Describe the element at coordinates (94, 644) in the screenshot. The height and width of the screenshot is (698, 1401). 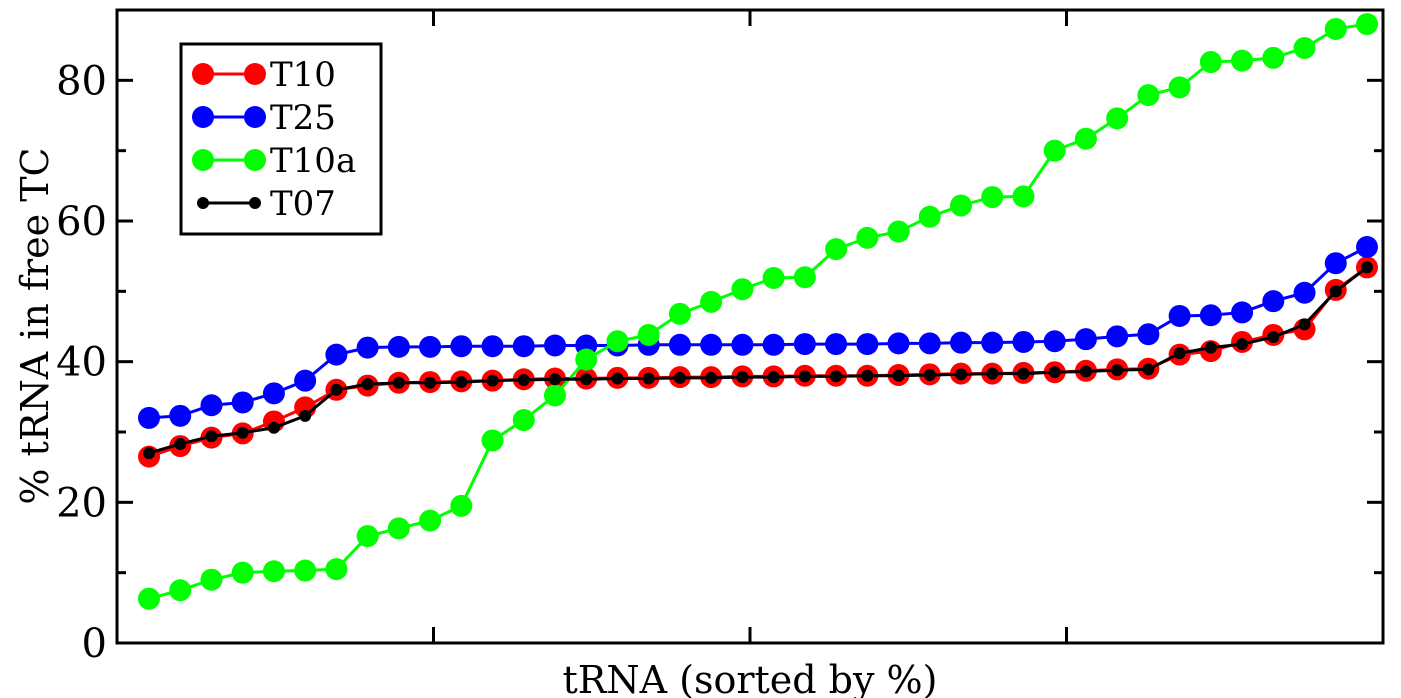
I see `y-tick-label: 0` at that location.